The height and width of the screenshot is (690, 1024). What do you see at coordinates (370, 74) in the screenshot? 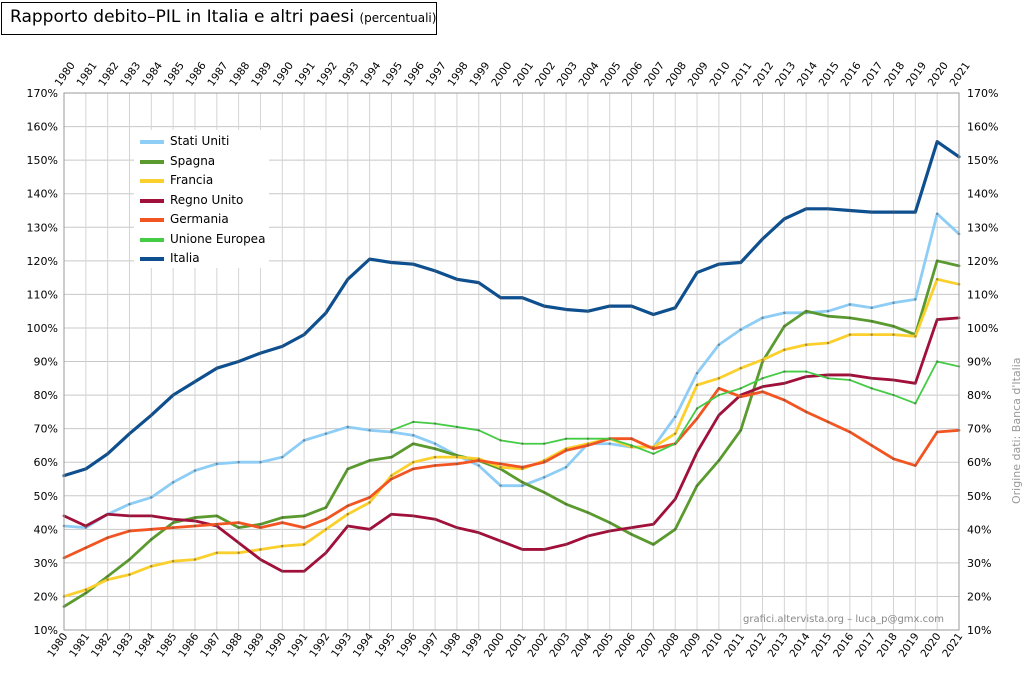
I see `x-tick-label-top: 1994` at bounding box center [370, 74].